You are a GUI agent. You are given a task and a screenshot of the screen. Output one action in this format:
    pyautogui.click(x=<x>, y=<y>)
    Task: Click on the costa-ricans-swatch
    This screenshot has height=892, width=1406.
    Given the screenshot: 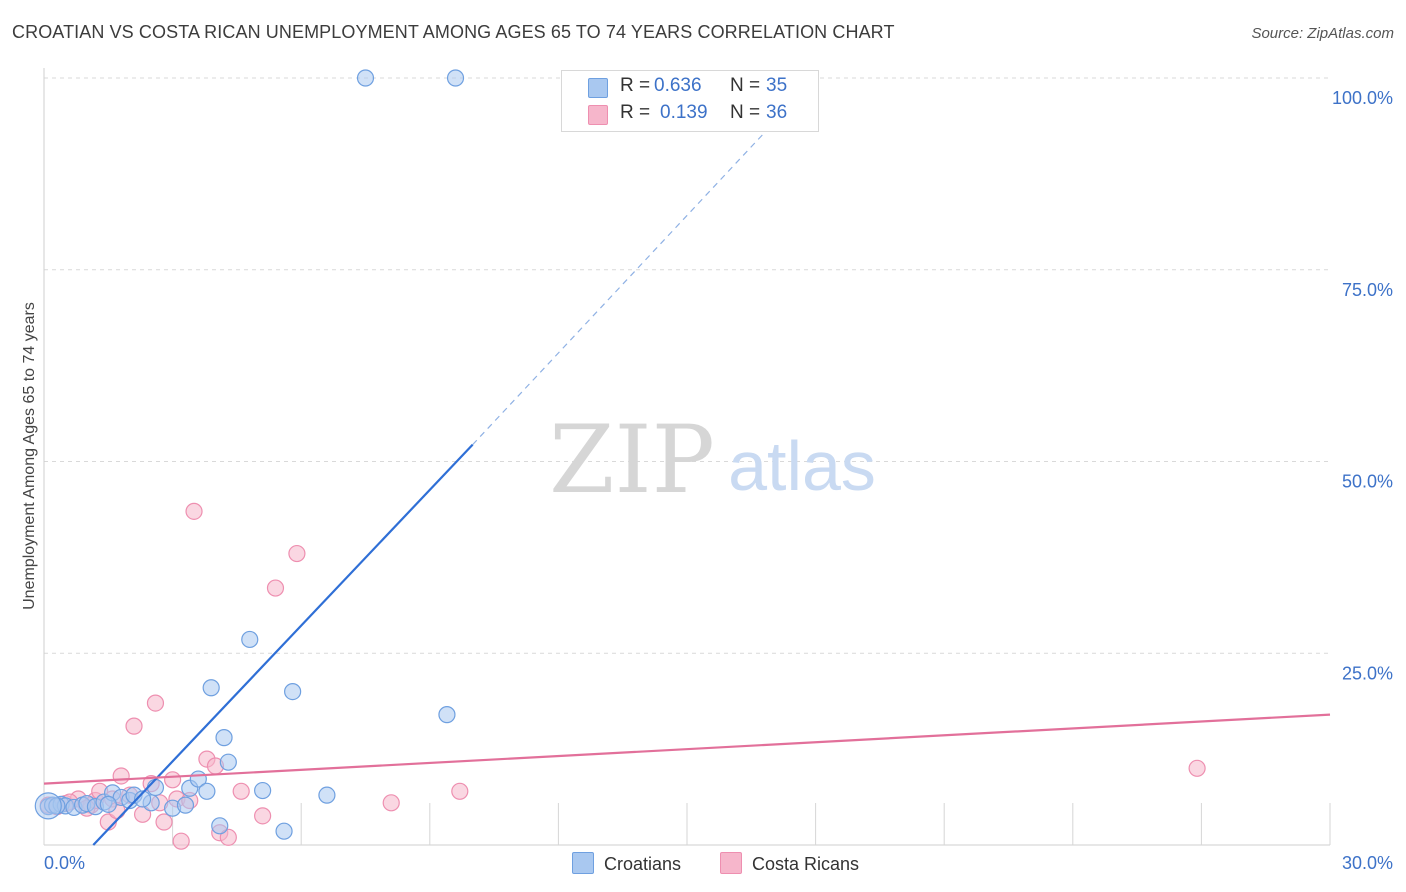 What is the action you would take?
    pyautogui.click(x=598, y=115)
    